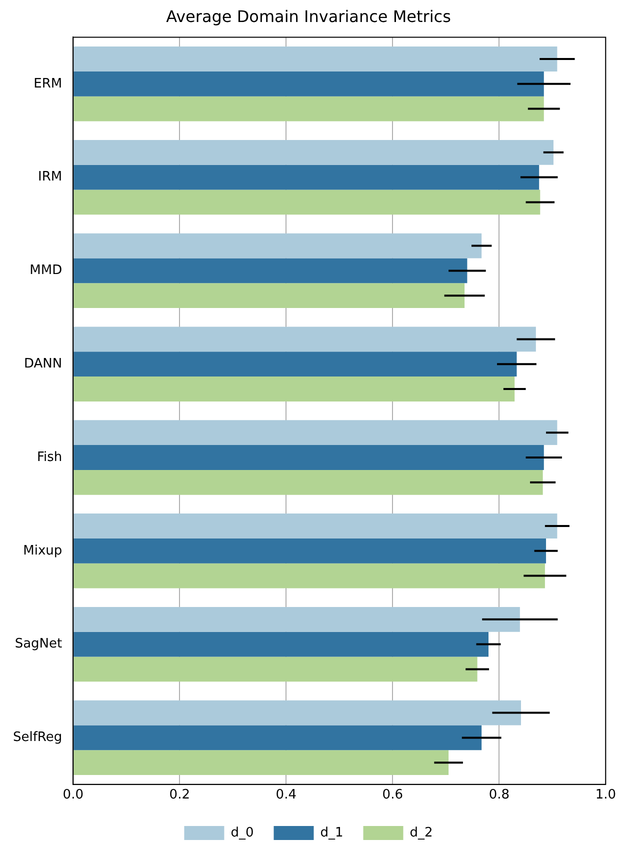  Describe the element at coordinates (286, 795) in the screenshot. I see `x-tick-label: 0.4` at that location.